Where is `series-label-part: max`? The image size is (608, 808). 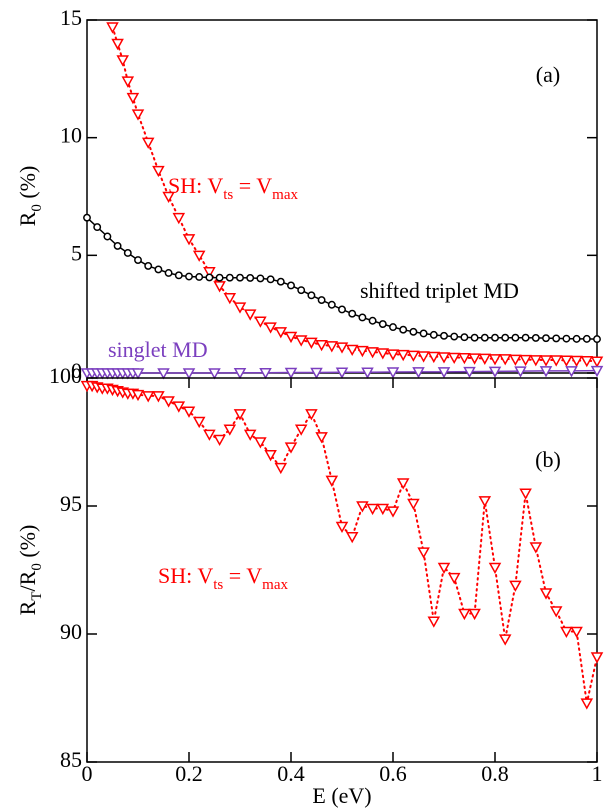 series-label-part: max is located at coordinates (275, 585).